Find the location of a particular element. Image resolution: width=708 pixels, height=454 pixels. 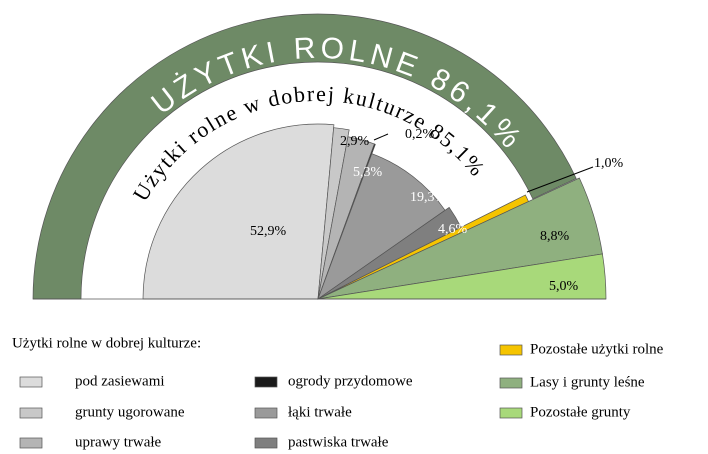

legend-label: uprawy trwałe is located at coordinates (118, 442).